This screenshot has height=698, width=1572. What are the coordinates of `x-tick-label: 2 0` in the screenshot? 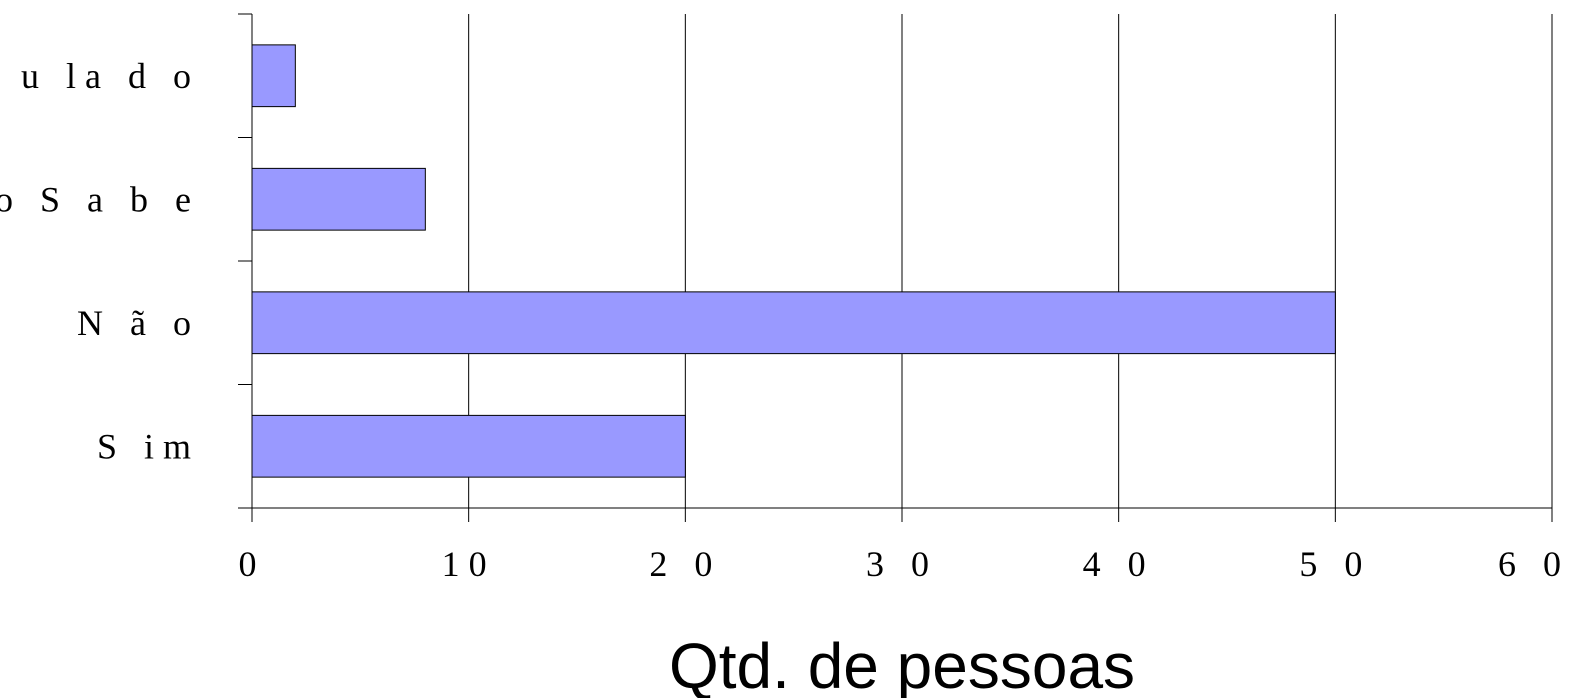 It's located at (685, 564).